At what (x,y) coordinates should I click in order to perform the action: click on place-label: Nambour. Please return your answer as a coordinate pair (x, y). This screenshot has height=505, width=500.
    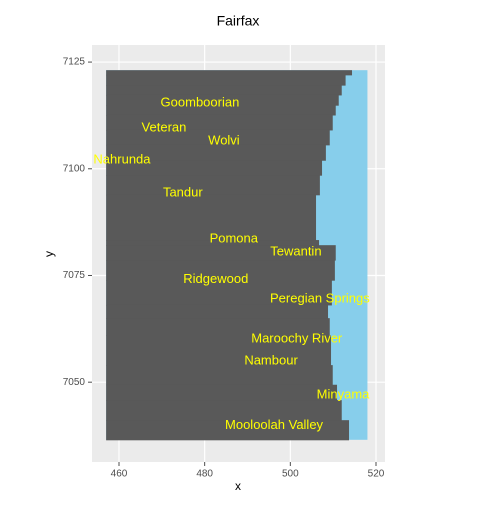
    Looking at the image, I should click on (271, 359).